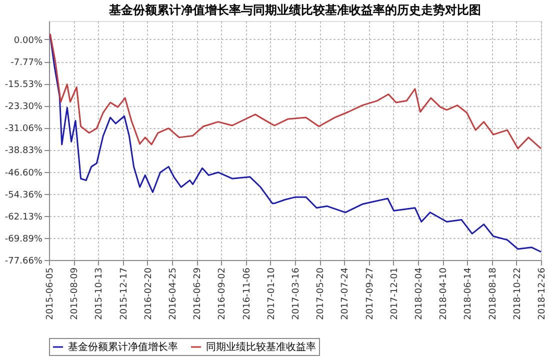  Describe the element at coordinates (51, 294) in the screenshot. I see `x-tick-label: 2015-06-05` at that location.